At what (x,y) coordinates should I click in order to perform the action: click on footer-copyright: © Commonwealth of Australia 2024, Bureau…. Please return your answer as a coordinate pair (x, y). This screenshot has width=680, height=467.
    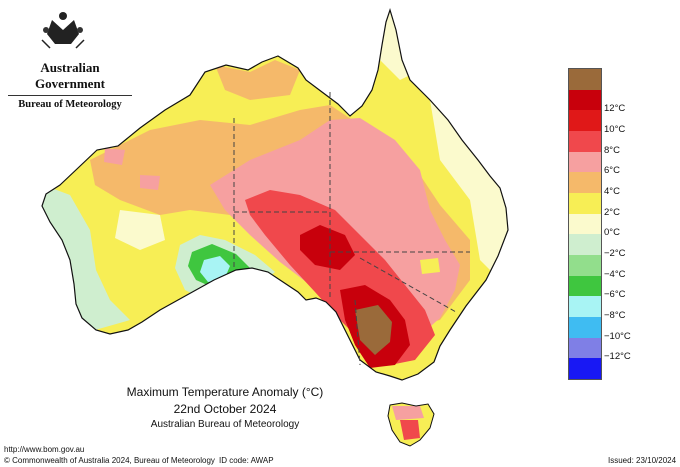
    Looking at the image, I should click on (109, 460).